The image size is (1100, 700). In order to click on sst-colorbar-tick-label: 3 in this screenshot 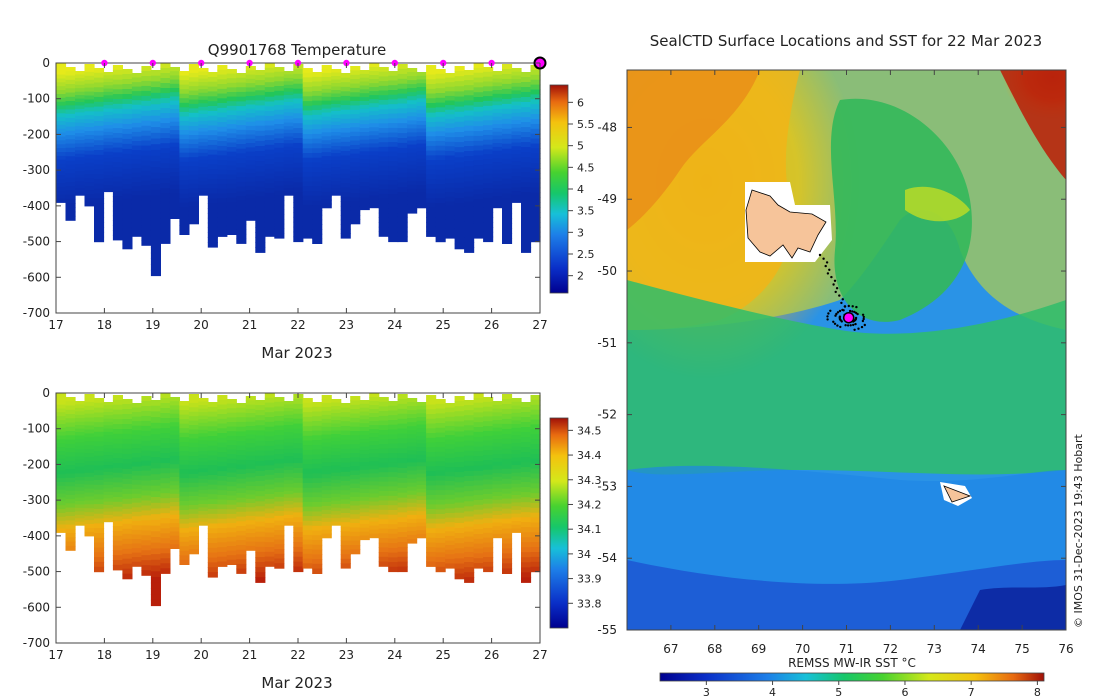, I will do `click(706, 692)`.